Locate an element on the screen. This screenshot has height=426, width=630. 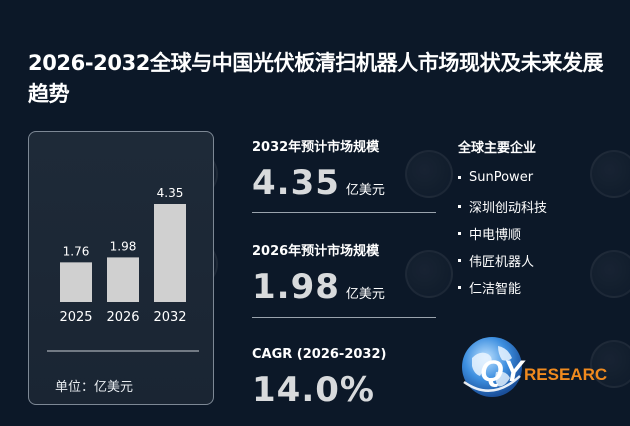
company-name: SunPower is located at coordinates (501, 177).